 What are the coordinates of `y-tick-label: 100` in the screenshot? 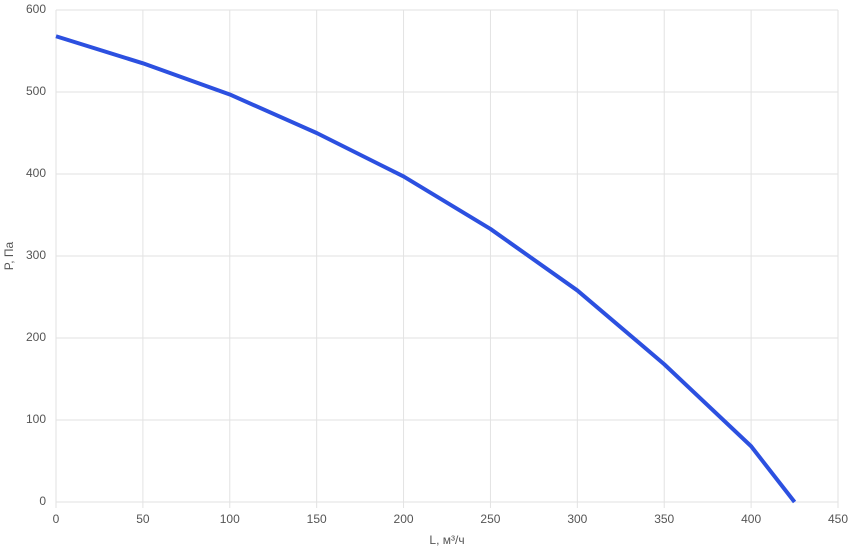 It's located at (36, 419).